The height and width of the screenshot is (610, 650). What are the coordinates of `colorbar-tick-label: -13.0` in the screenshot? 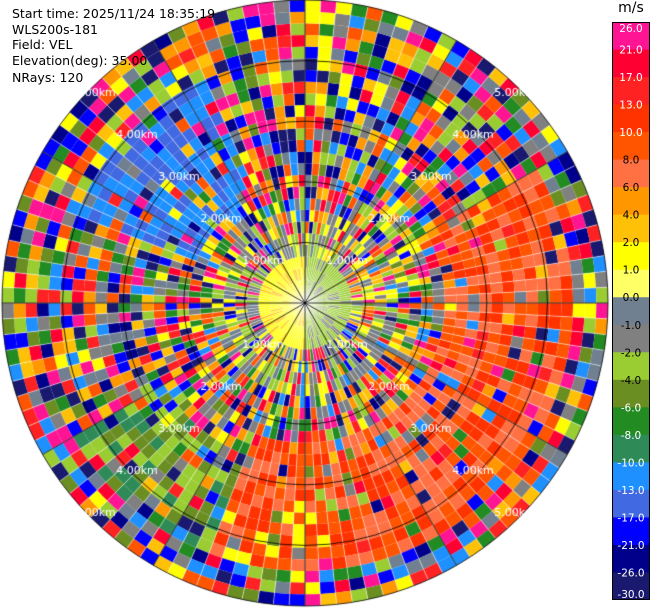 It's located at (630, 491).